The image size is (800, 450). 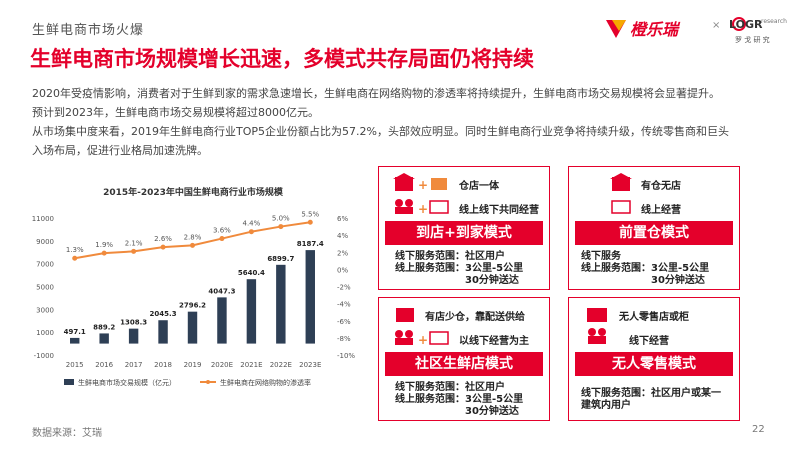 I want to click on legend-label-bar: 生鲜电商市场交易规模（亿元）, so click(x=127, y=382).